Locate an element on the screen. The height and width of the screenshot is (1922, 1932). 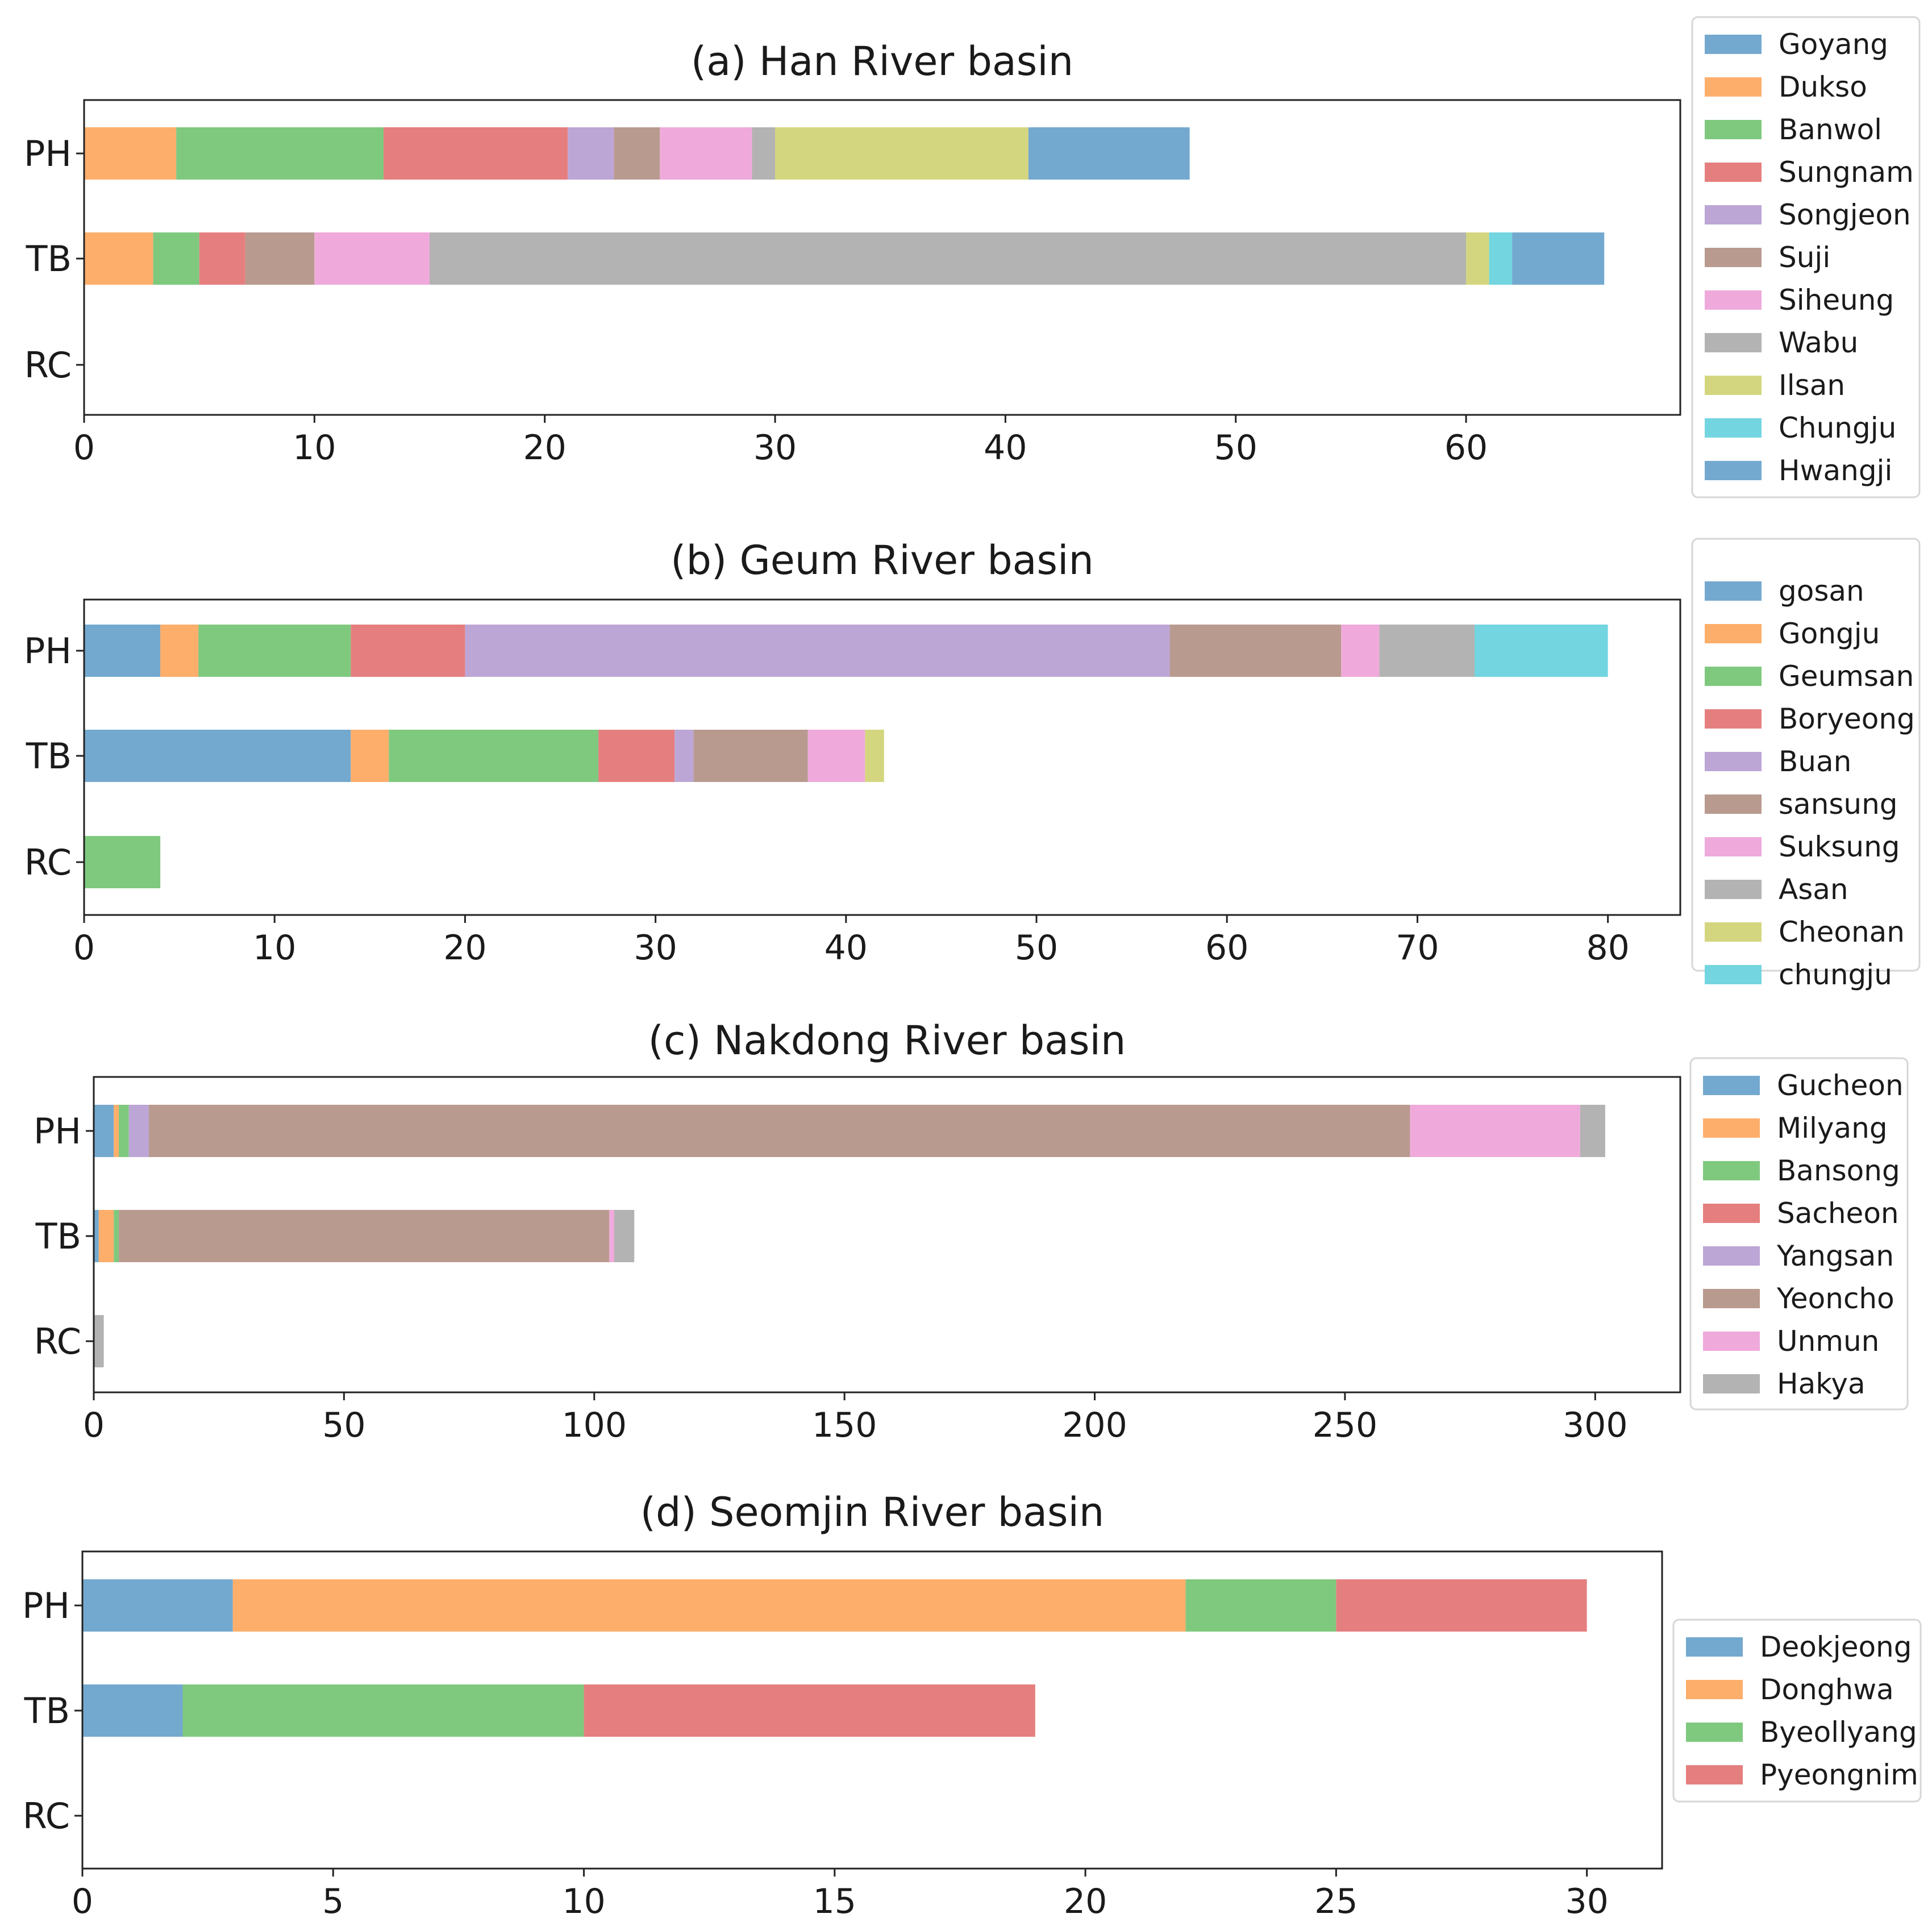
x-tick-label: 150 is located at coordinates (844, 1425).